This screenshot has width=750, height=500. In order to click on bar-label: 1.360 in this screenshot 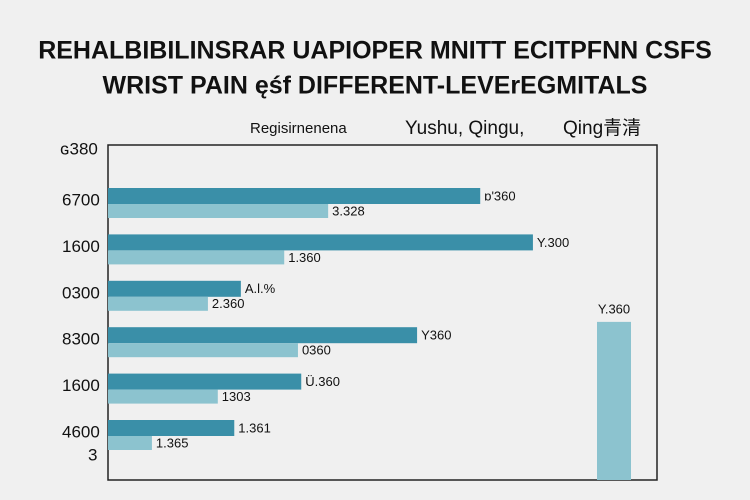, I will do `click(304, 257)`.